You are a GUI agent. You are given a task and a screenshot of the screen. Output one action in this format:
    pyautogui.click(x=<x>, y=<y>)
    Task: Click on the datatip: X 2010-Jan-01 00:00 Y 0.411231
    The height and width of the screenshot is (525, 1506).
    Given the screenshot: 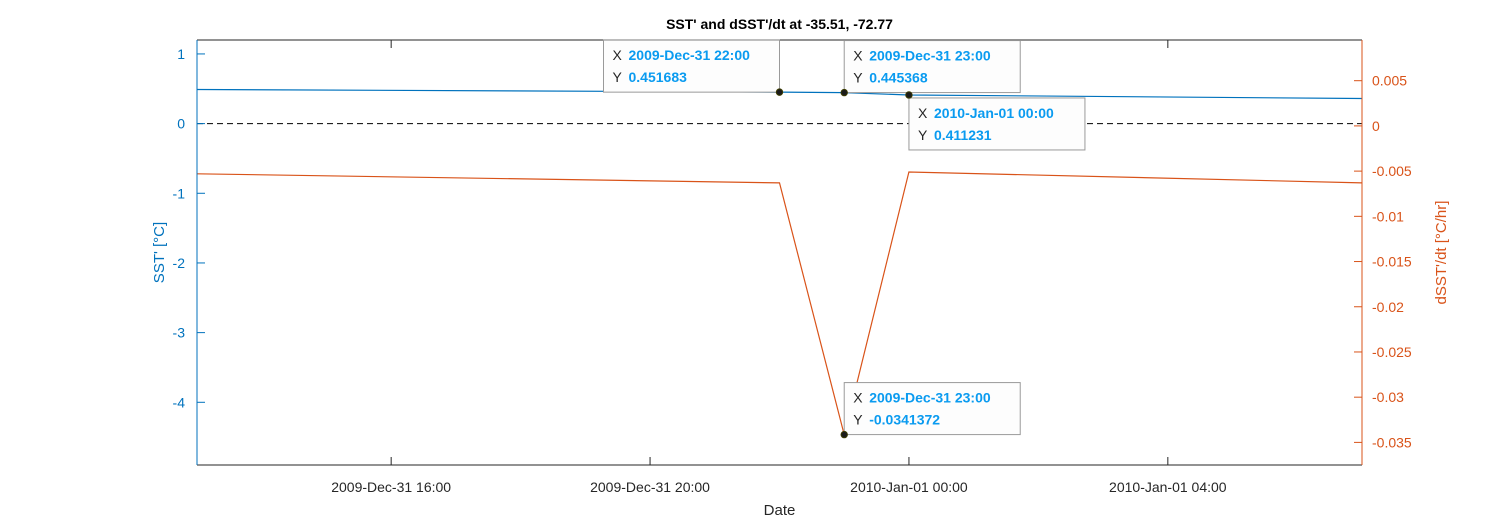 What is the action you would take?
    pyautogui.click(x=995, y=121)
    